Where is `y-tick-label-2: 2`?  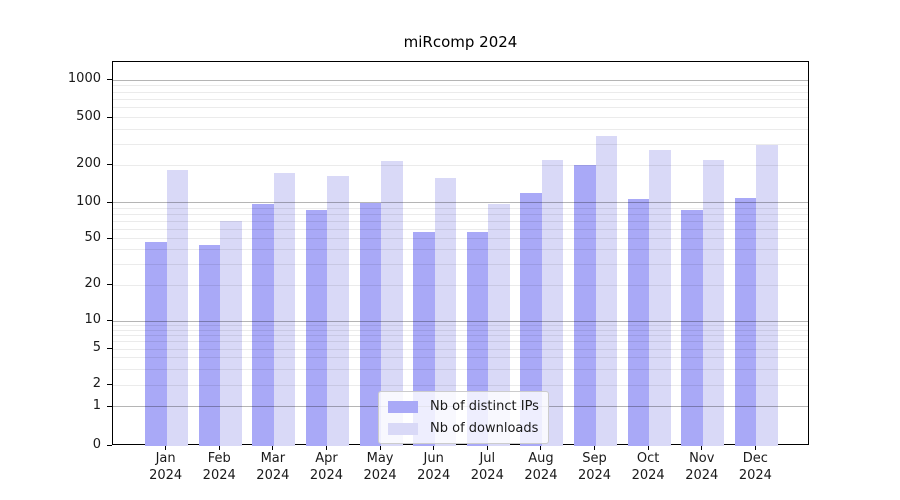
y-tick-label-2: 2 is located at coordinates (96, 383).